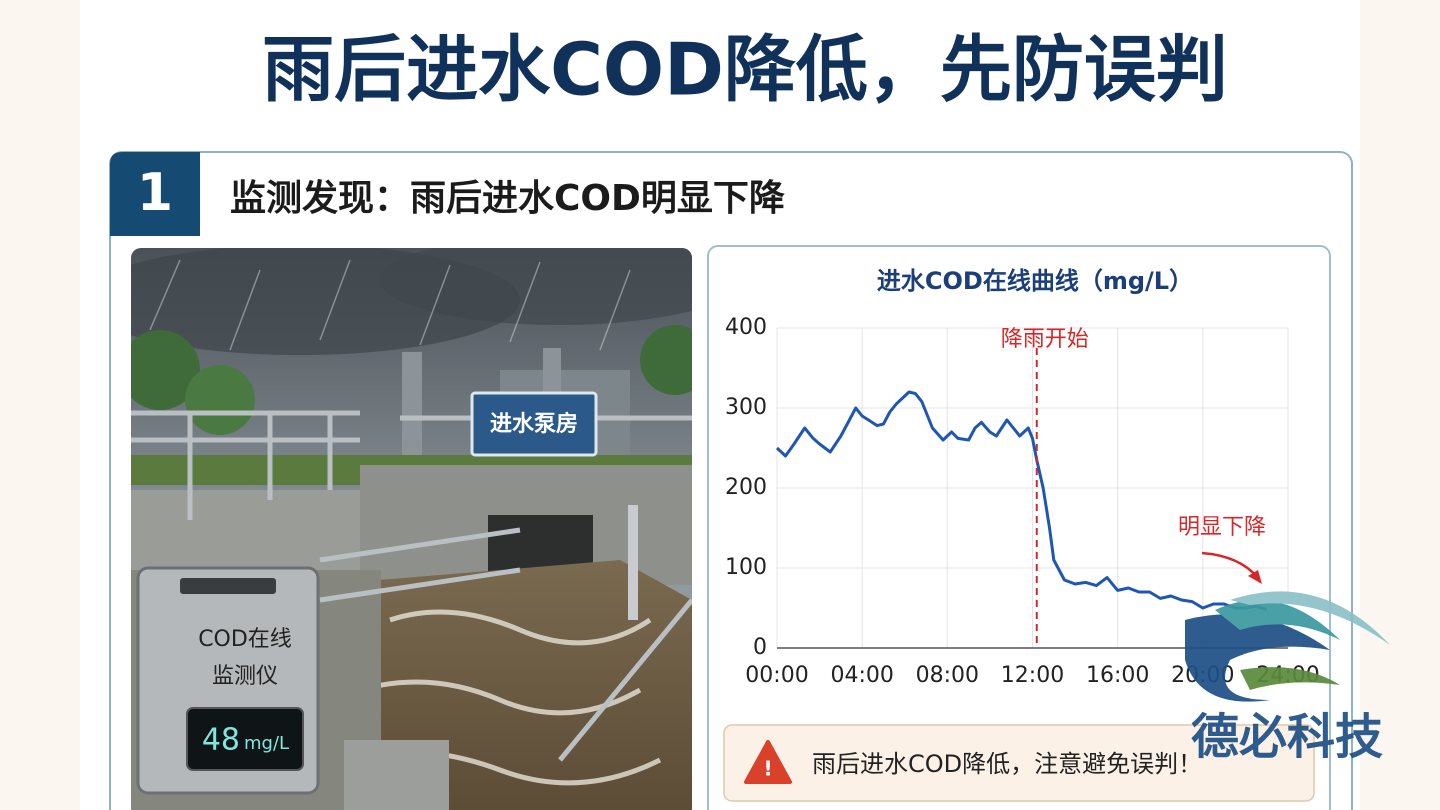 The height and width of the screenshot is (810, 1440). Describe the element at coordinates (947, 675) in the screenshot. I see `x-tick-label: 08:00` at that location.